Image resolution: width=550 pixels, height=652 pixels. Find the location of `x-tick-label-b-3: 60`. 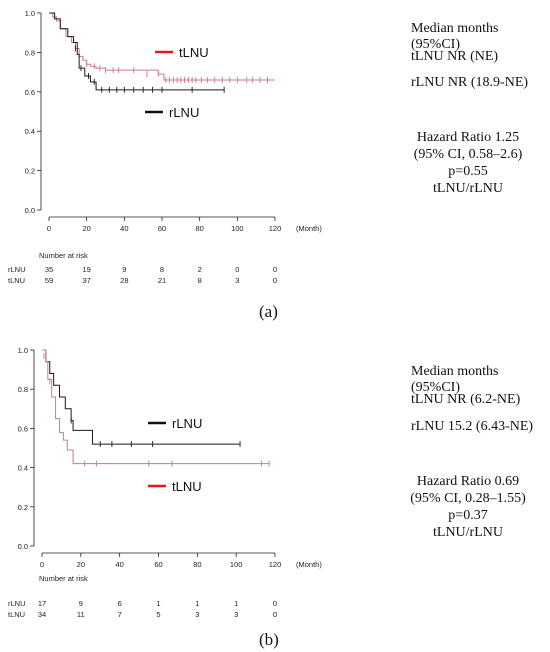

x-tick-label-b-3: 60 is located at coordinates (158, 564).